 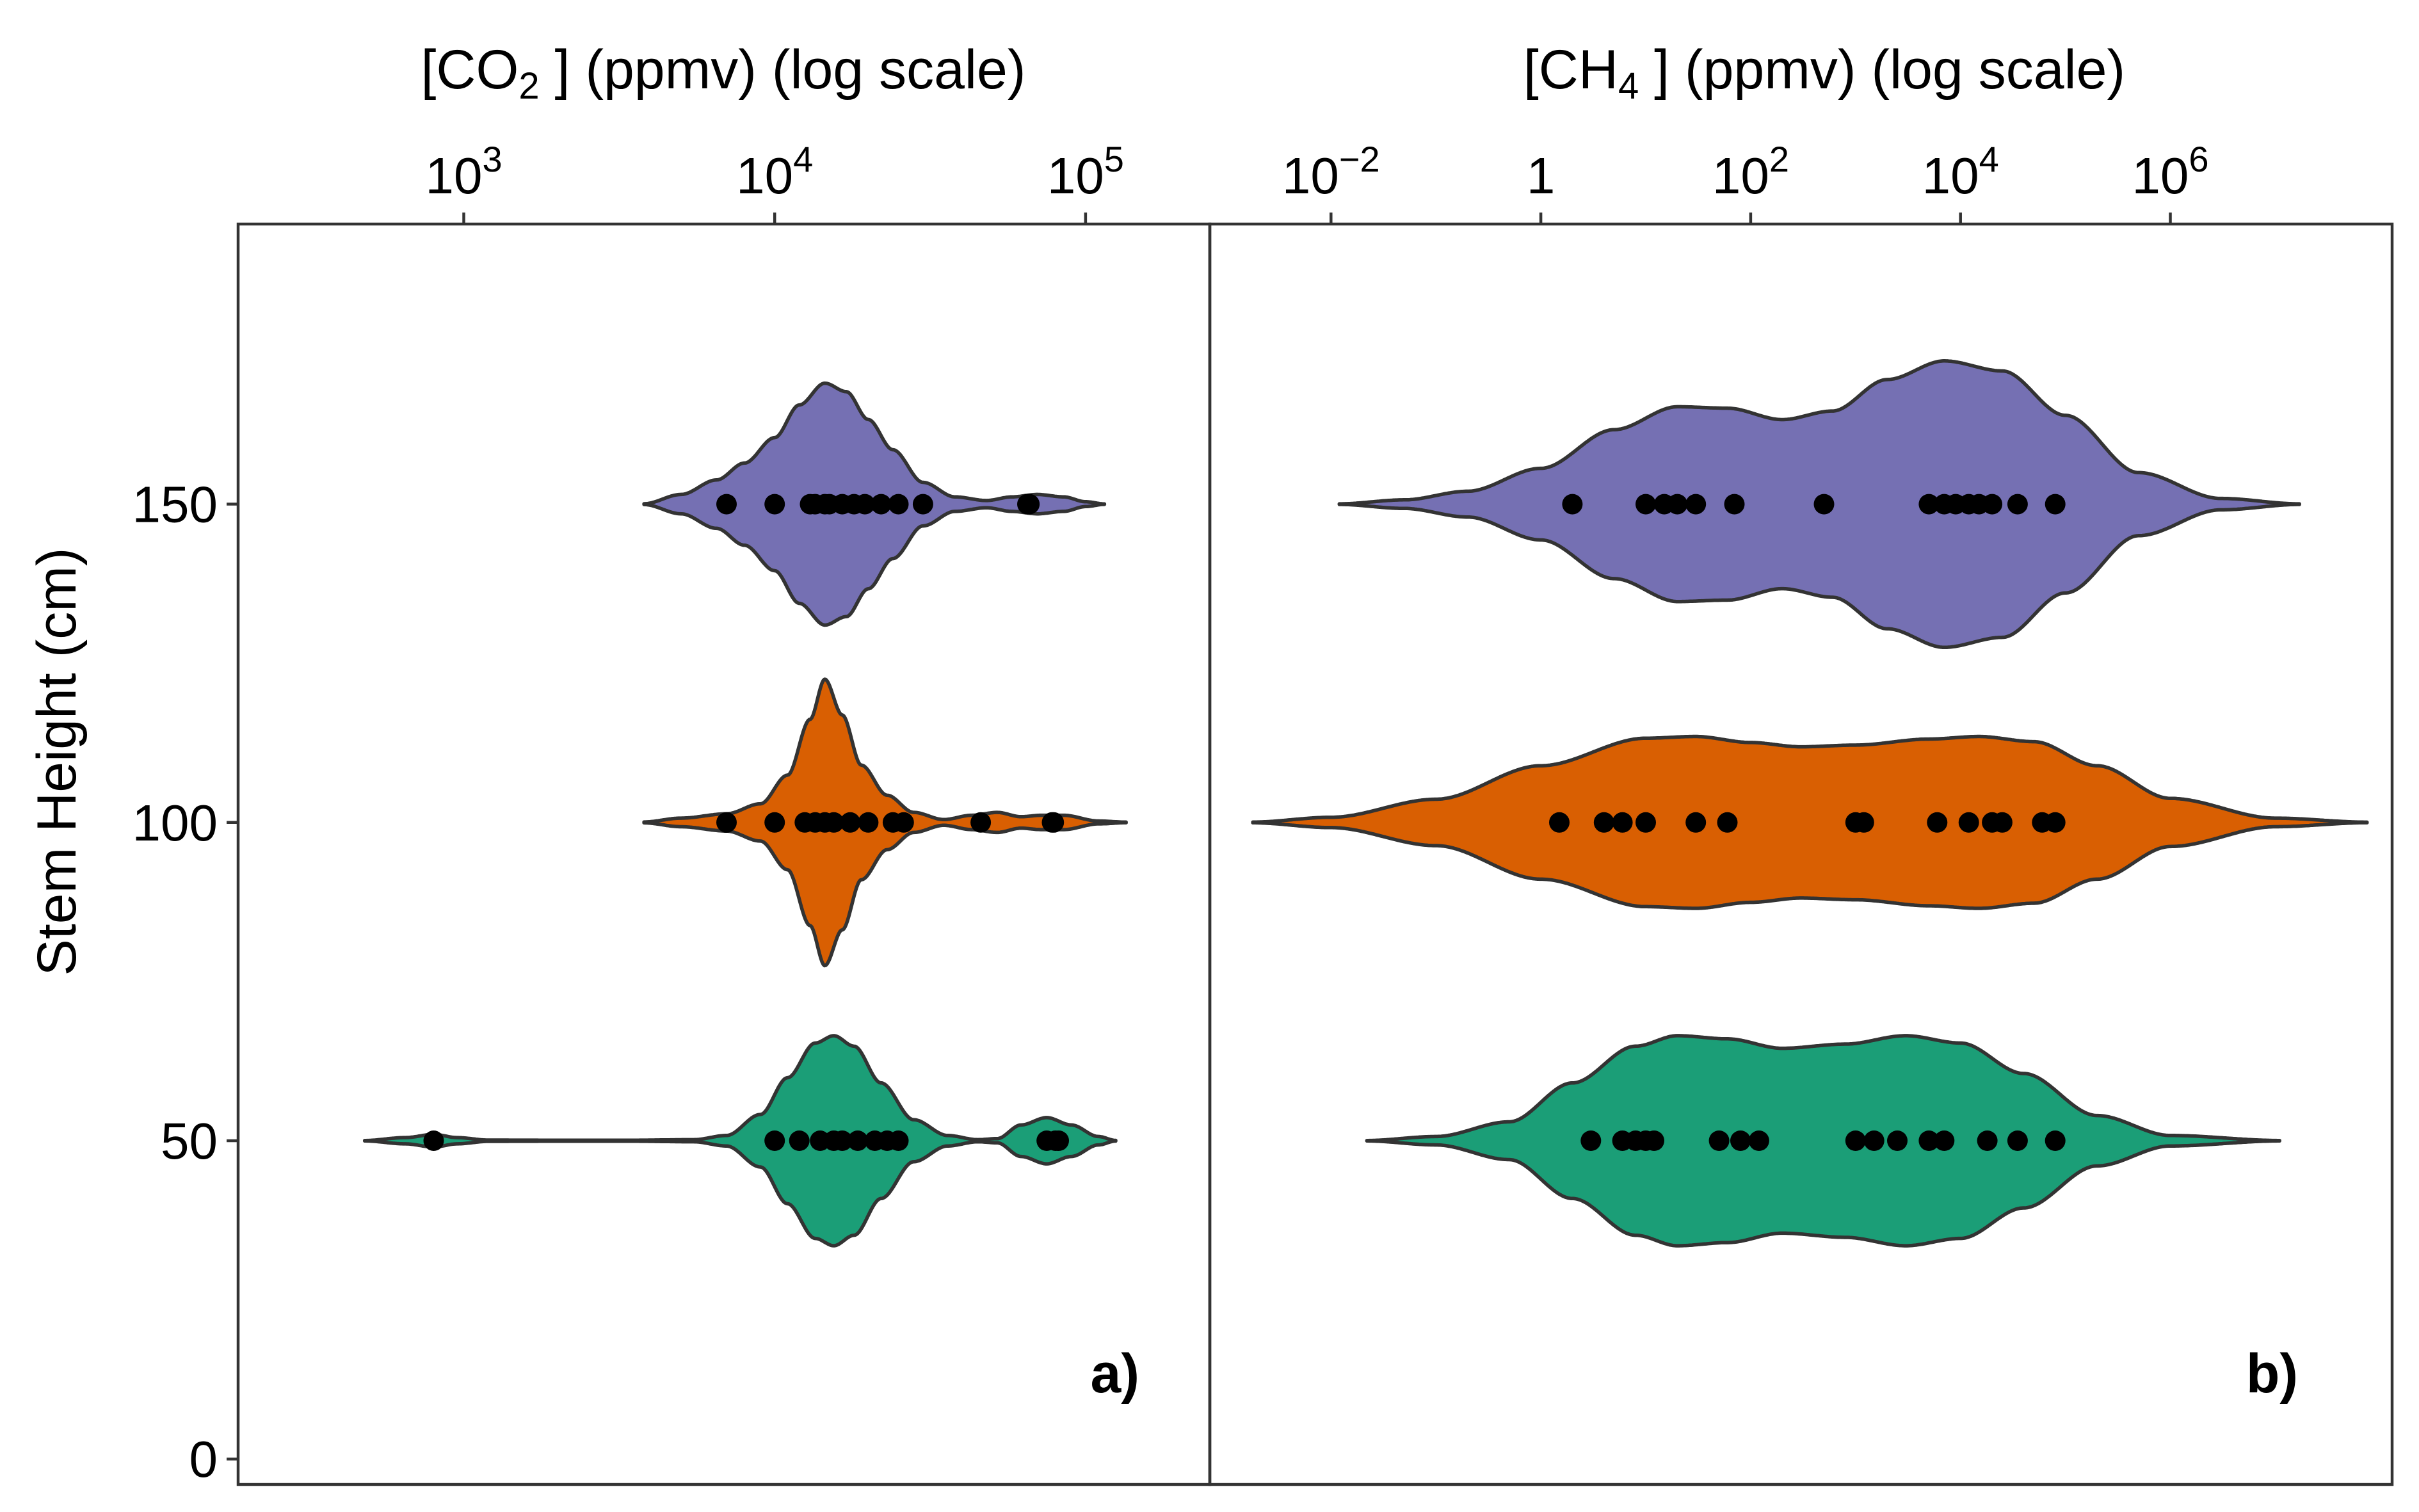 I want to click on panel-a-x-tick-label-2: 10⁵, so click(x=1085, y=171).